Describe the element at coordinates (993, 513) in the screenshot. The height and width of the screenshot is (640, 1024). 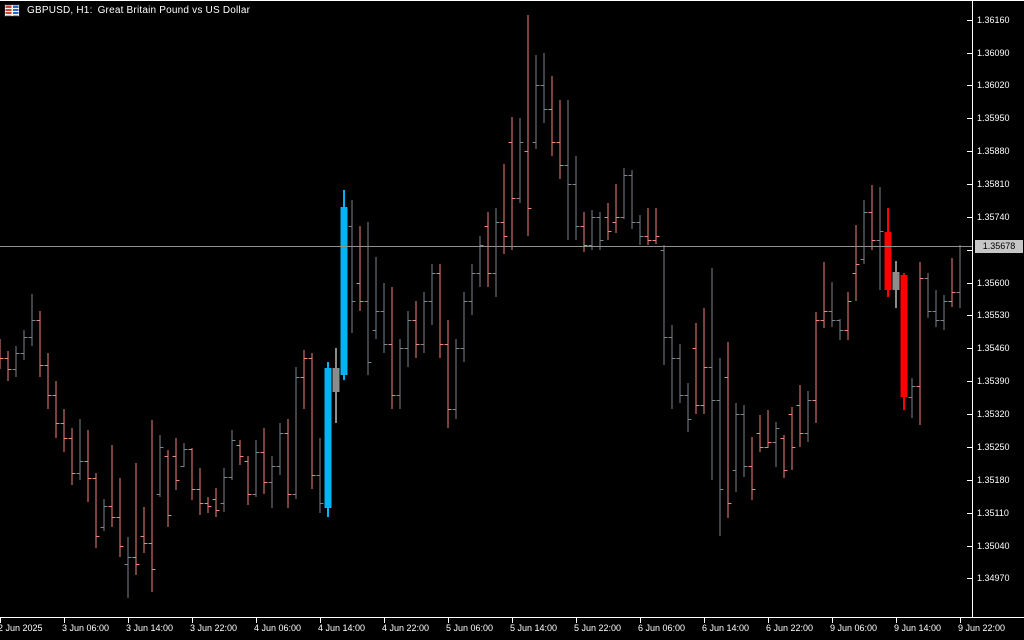
I see `price-axis-label: 1.35110` at that location.